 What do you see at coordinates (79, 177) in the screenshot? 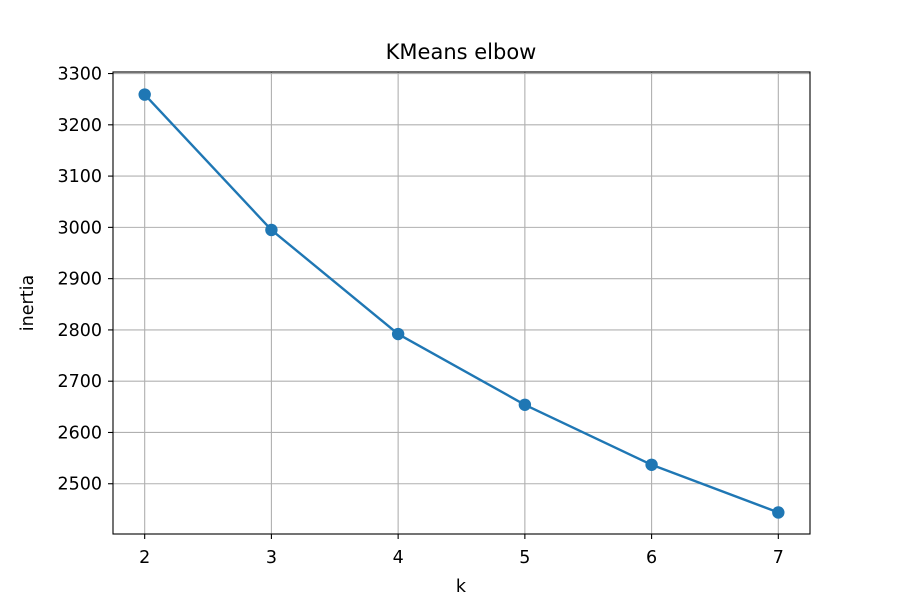
I see `y-tick-label: 3100` at bounding box center [79, 177].